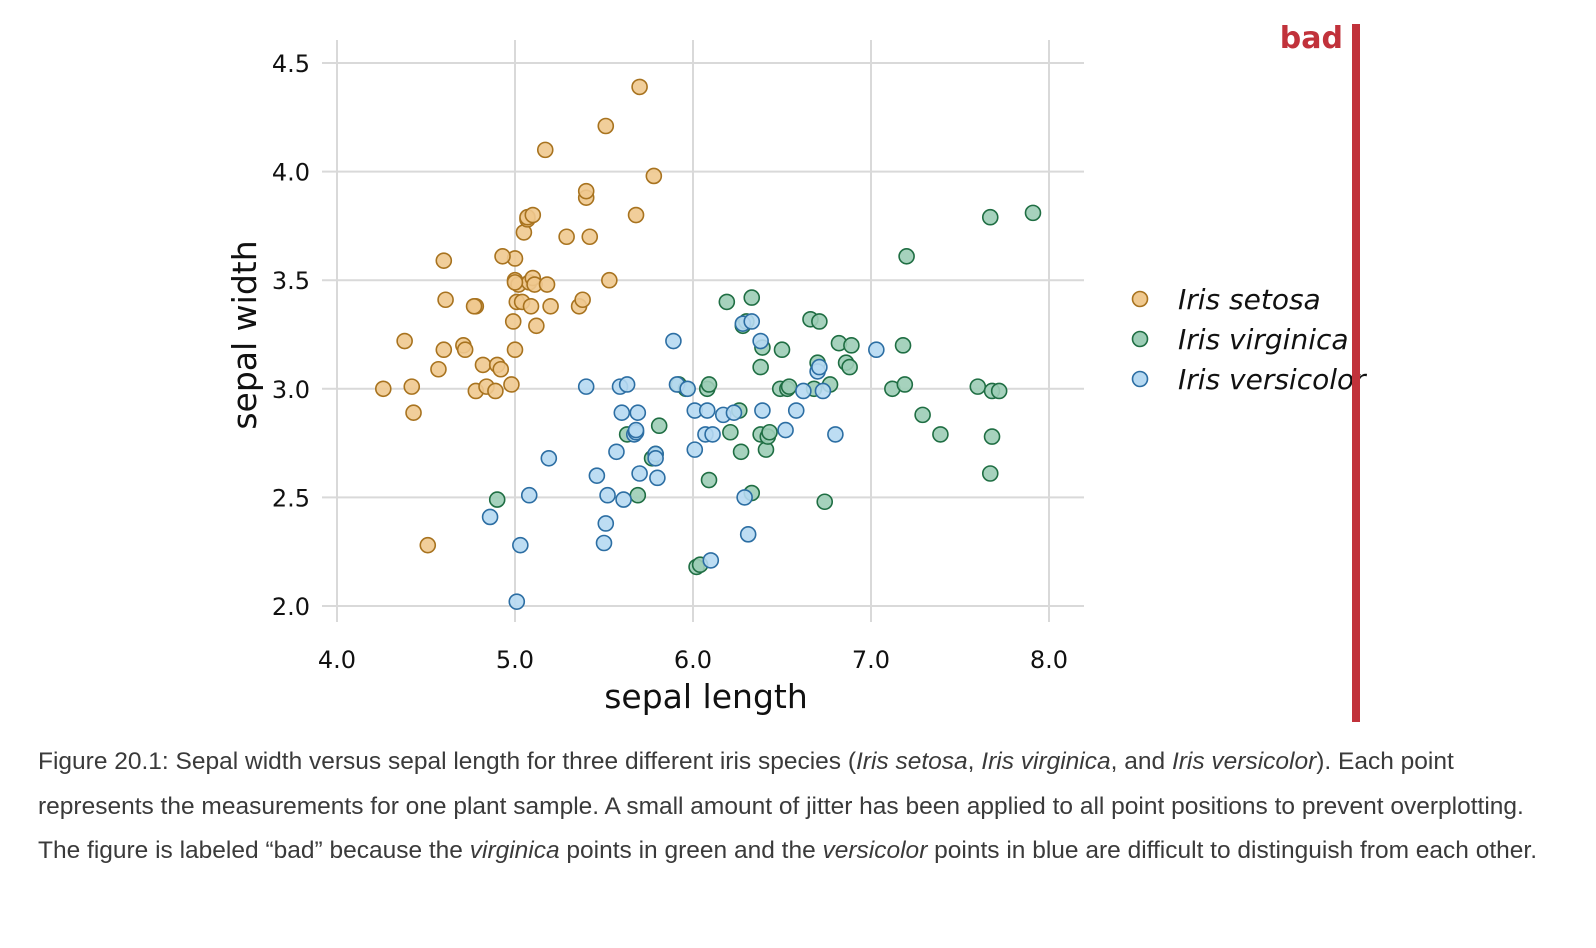 This screenshot has width=1596, height=948. I want to click on y-tick-label: 2.0, so click(291, 607).